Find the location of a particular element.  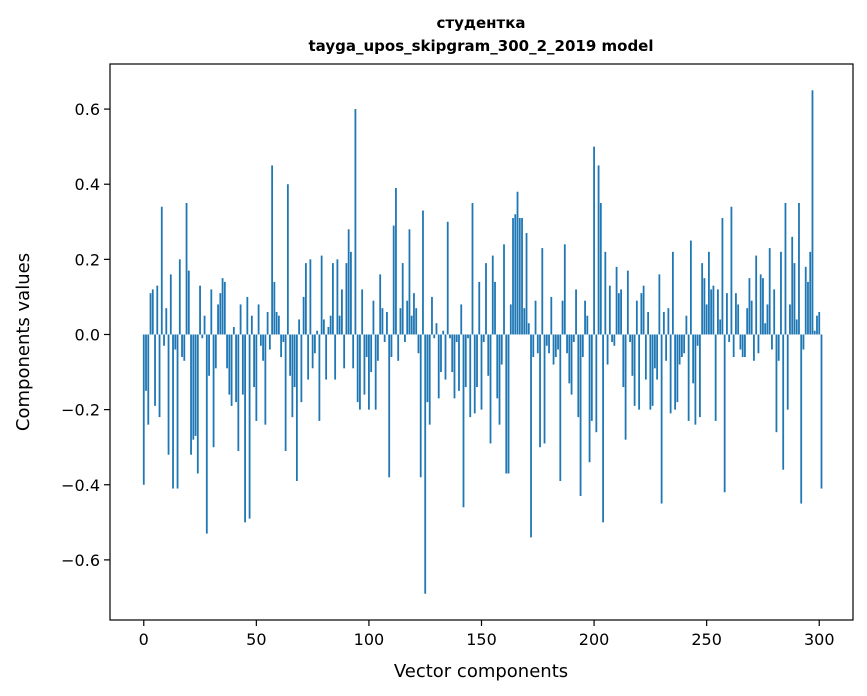

y-tick-label: −0.6 is located at coordinates (80, 560).